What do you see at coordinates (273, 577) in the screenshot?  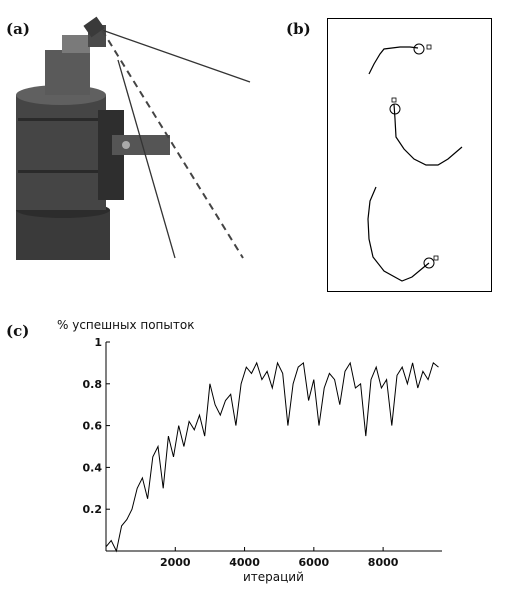 I see `x-axis-title: итераций` at bounding box center [273, 577].